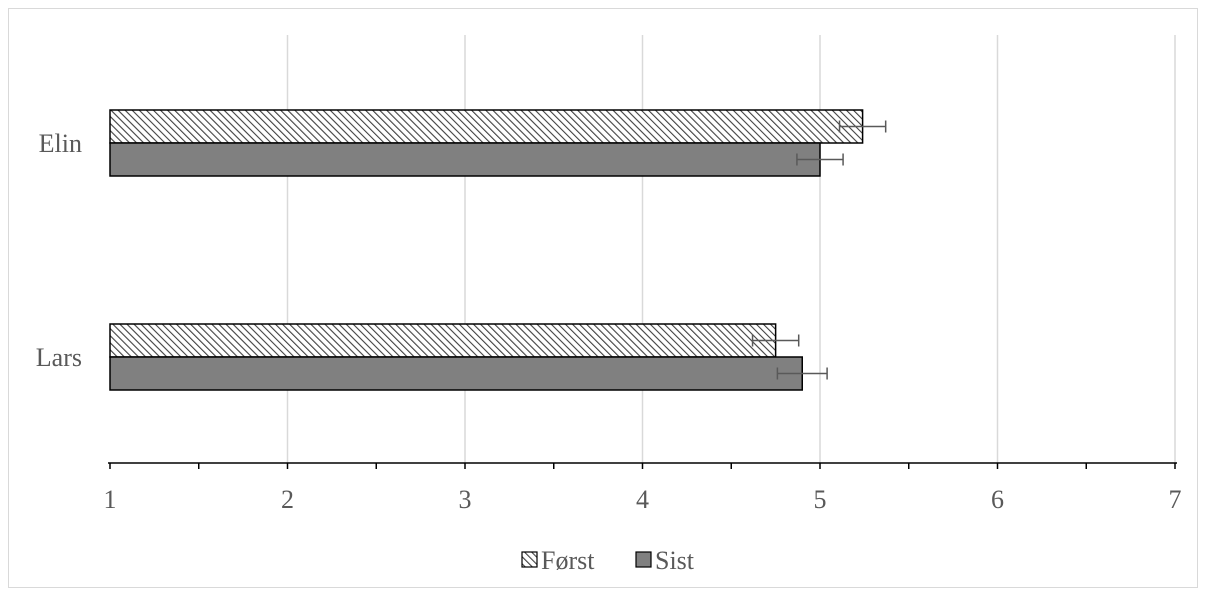 This screenshot has width=1207, height=596. I want to click on x-tick-label: 5, so click(820, 499).